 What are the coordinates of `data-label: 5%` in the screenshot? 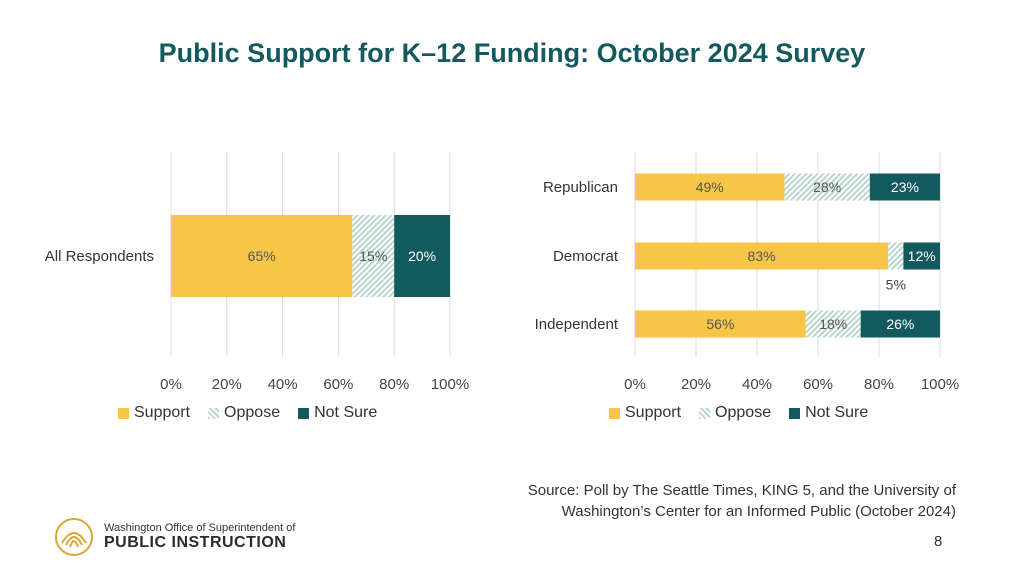 It's located at (896, 285).